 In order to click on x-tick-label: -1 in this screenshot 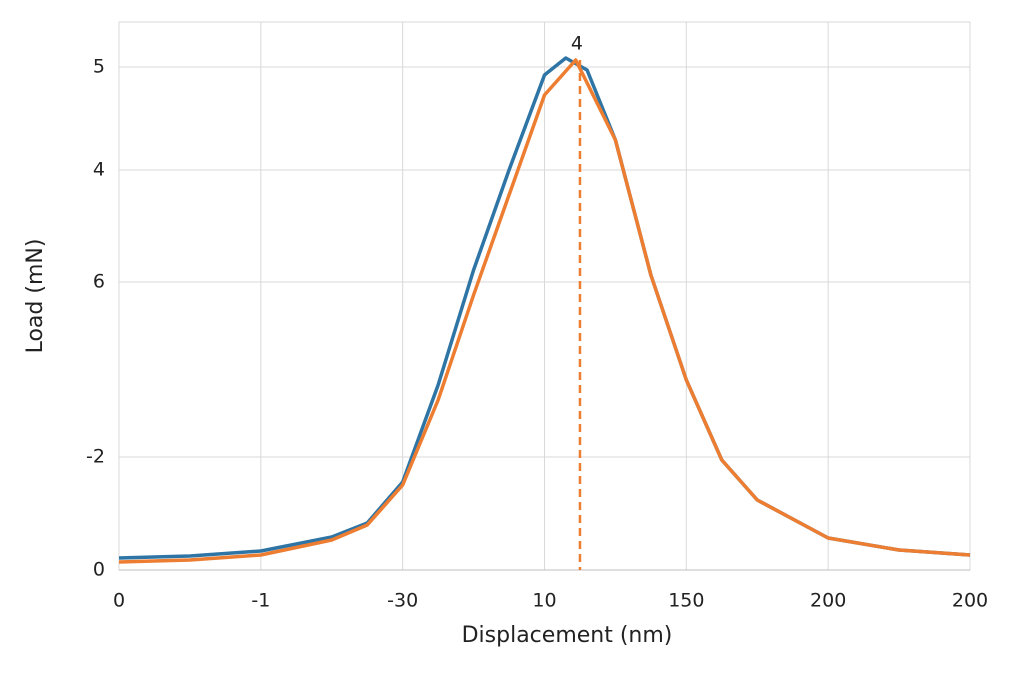, I will do `click(260, 601)`.